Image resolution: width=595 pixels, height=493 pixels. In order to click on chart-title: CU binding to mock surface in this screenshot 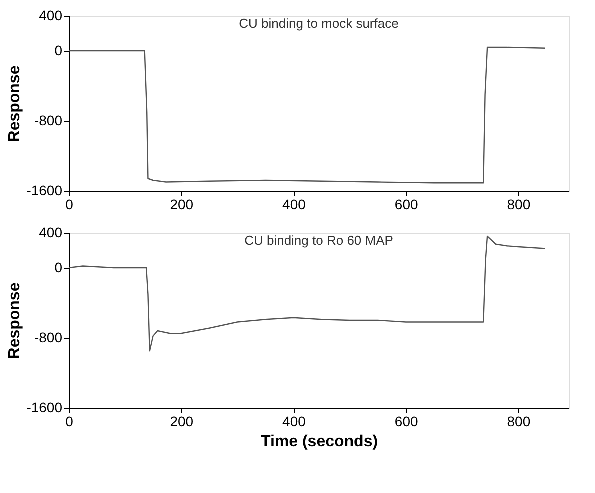, I will do `click(319, 23)`.